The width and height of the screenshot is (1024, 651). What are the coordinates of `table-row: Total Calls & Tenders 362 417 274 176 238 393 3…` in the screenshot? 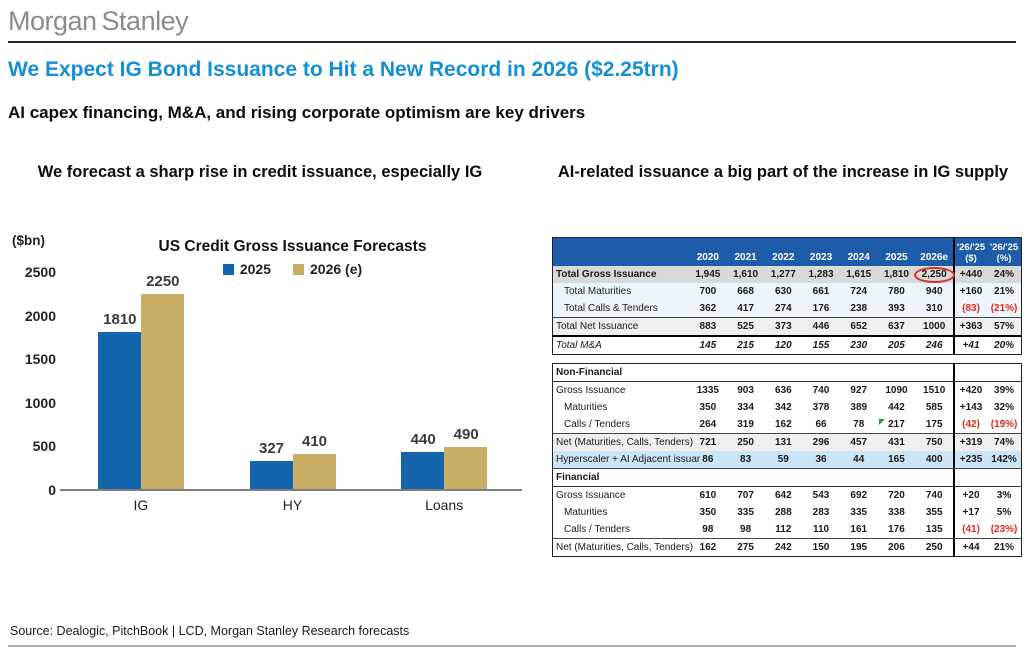 It's located at (787, 308).